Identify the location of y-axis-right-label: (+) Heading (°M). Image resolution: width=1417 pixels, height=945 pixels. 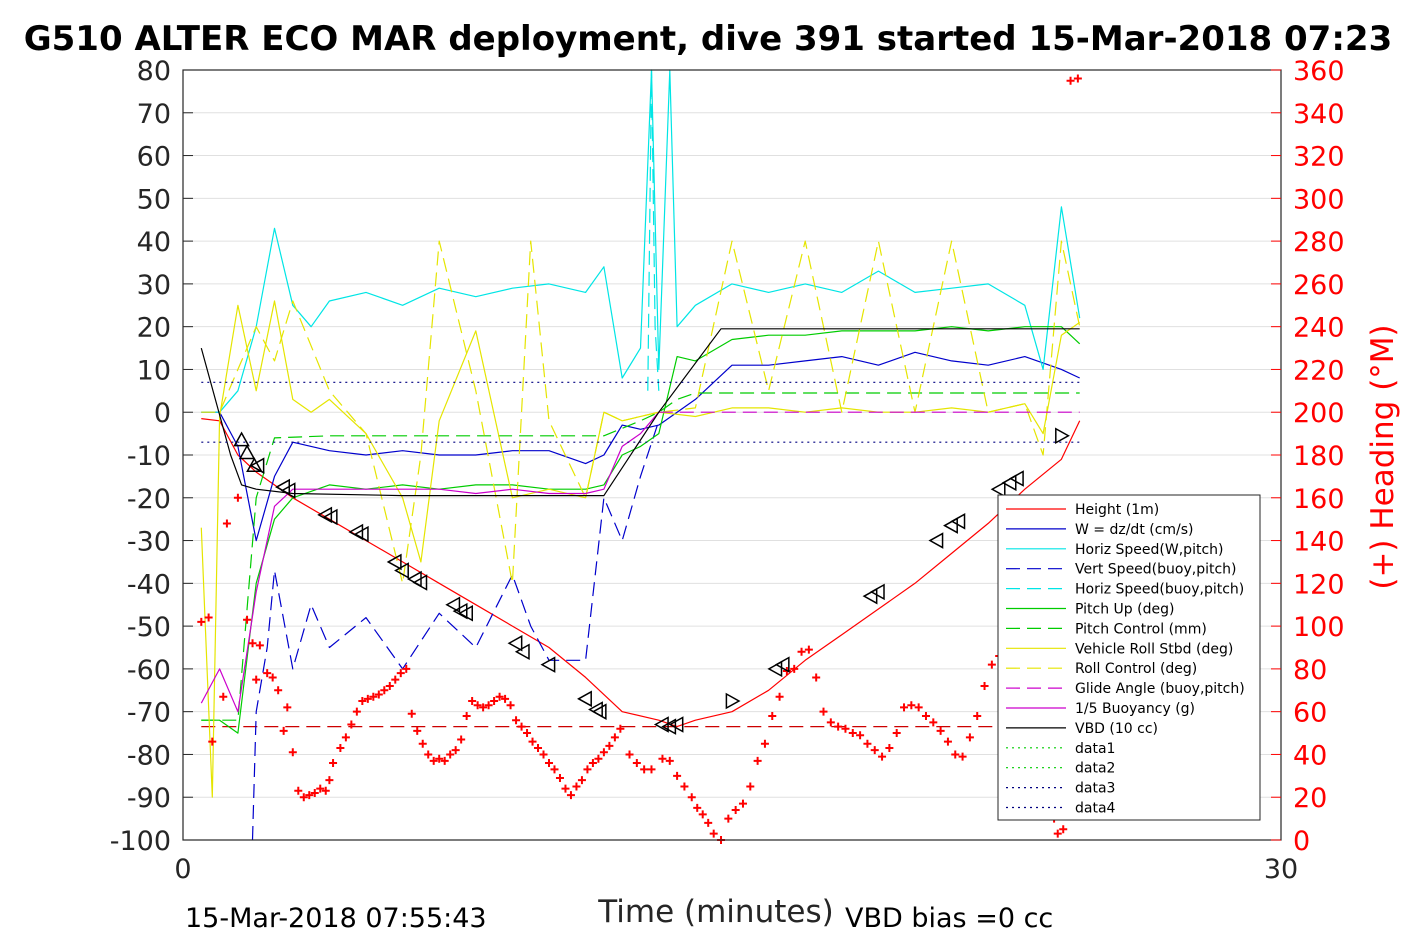
(1383, 456).